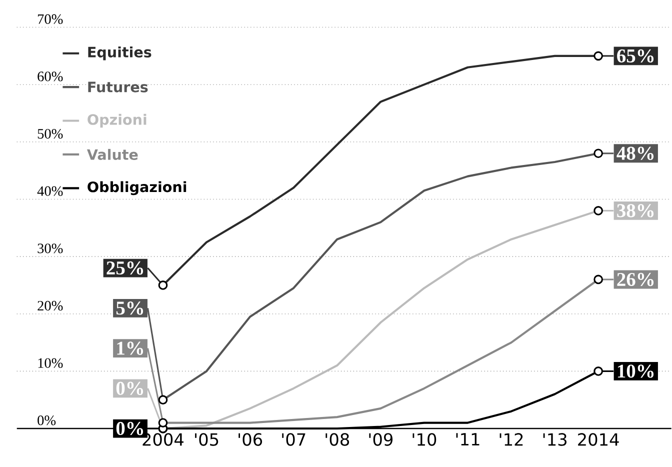 The height and width of the screenshot is (467, 672). Describe the element at coordinates (50, 363) in the screenshot. I see `y-tick-label: 10%` at that location.